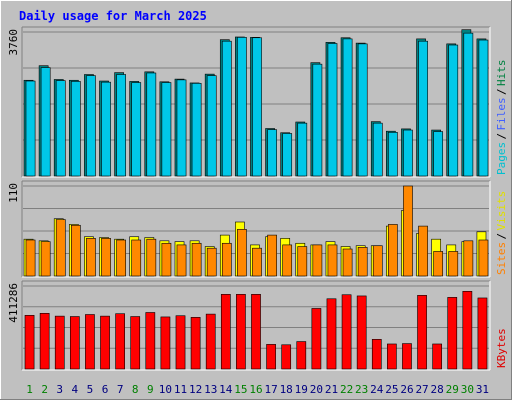 The image size is (512, 405). What do you see at coordinates (501, 113) in the screenshot?
I see `axis-label-hits-files: Files` at bounding box center [501, 113].